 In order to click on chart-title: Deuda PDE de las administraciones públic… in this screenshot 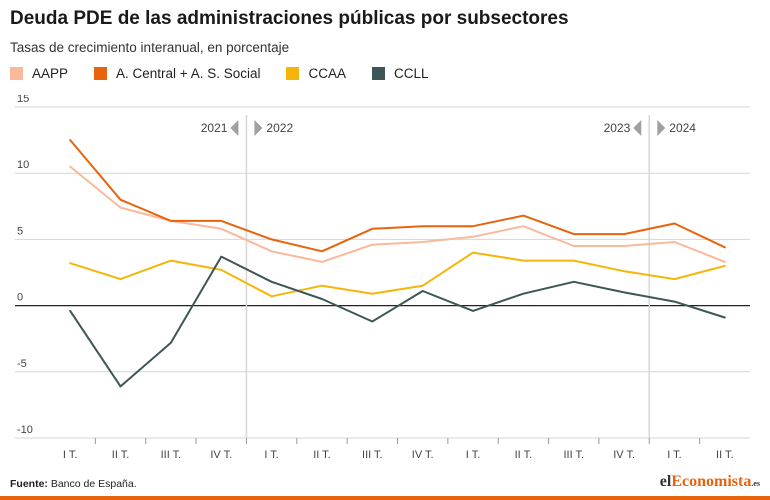, I will do `click(289, 18)`.